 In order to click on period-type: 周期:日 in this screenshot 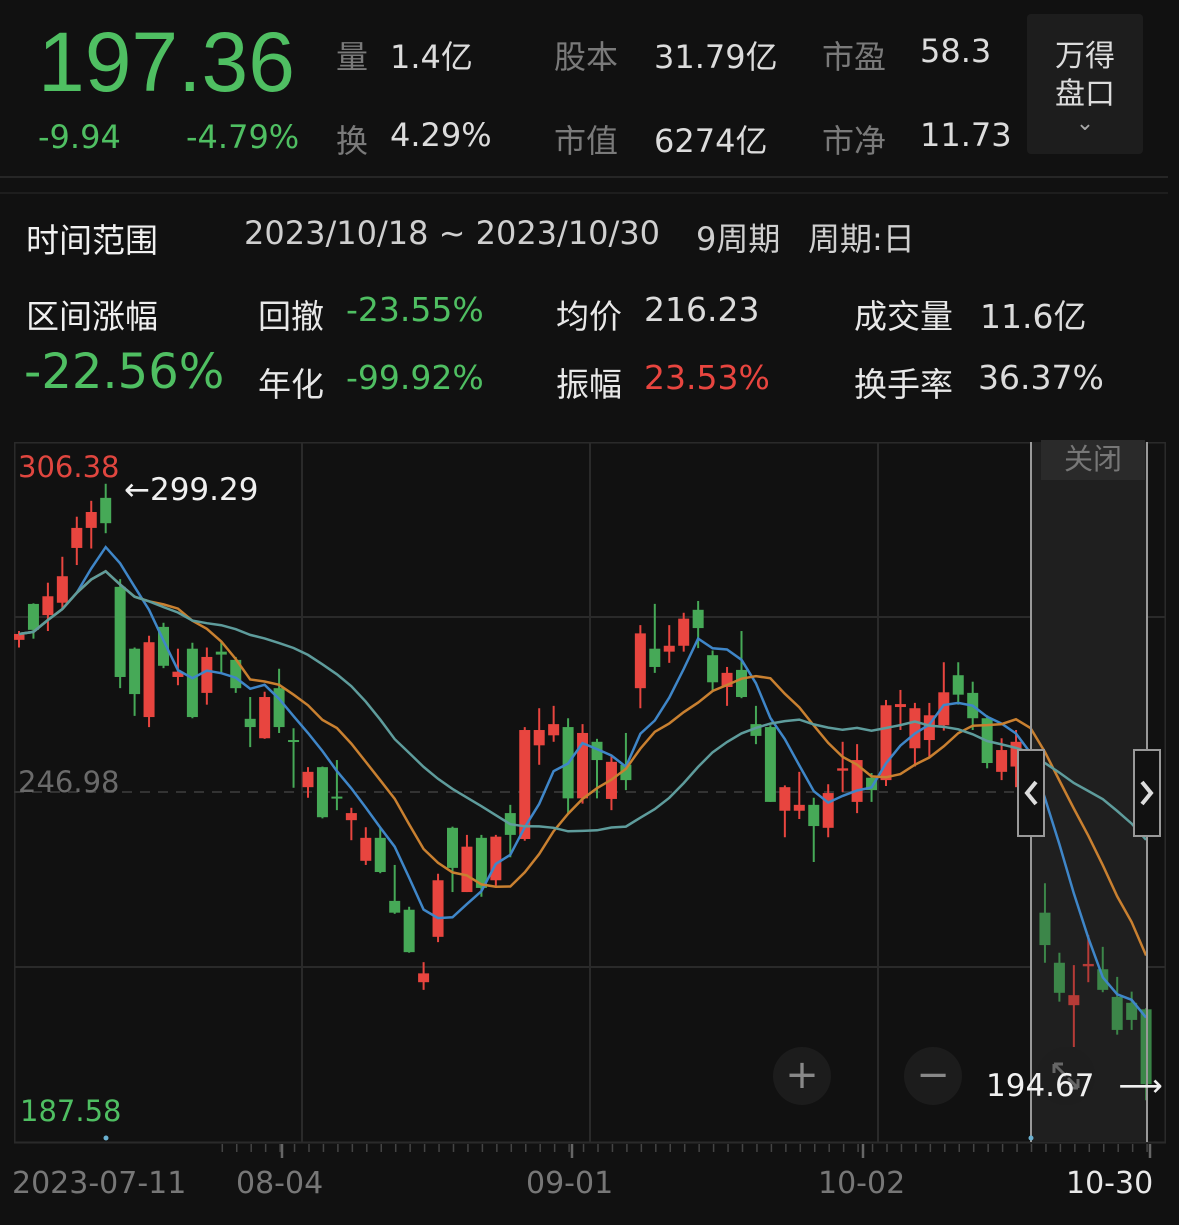, I will do `click(861, 239)`.